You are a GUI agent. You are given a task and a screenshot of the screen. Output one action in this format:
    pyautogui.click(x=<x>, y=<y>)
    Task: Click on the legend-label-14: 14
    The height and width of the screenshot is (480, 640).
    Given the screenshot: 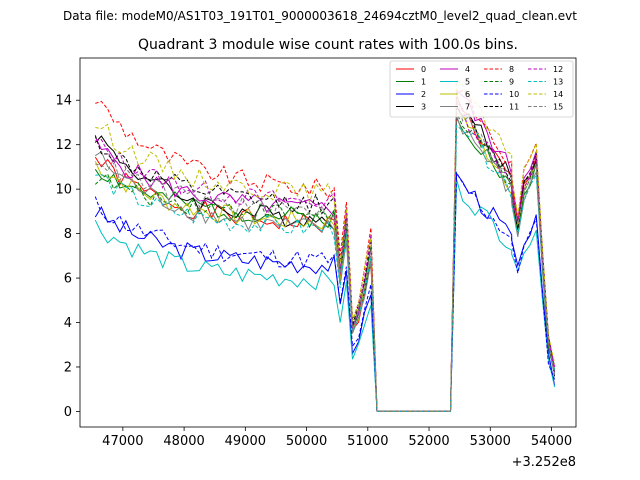 What is the action you would take?
    pyautogui.click(x=558, y=94)
    